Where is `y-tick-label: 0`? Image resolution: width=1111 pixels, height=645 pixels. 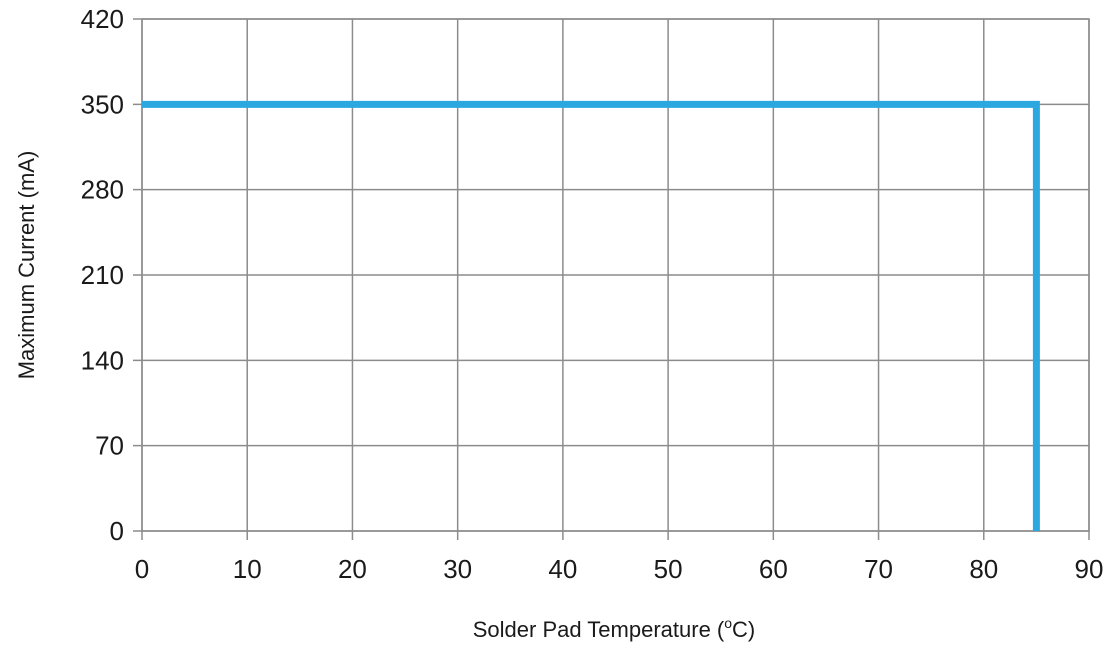
y-tick-label: 0 is located at coordinates (117, 531).